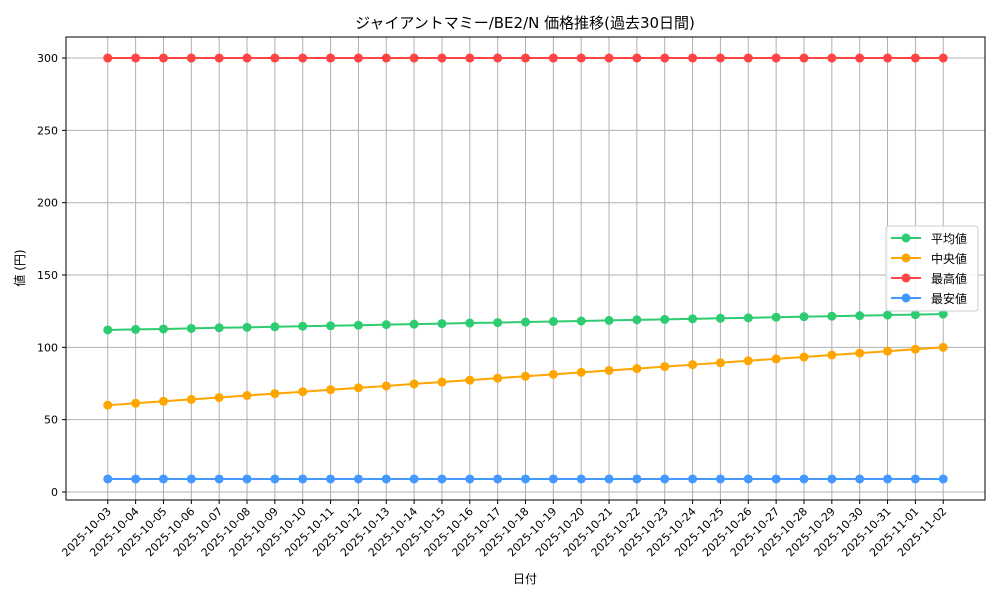 This screenshot has height=604, width=1000. I want to click on y-tick-label: 100, so click(47, 347).